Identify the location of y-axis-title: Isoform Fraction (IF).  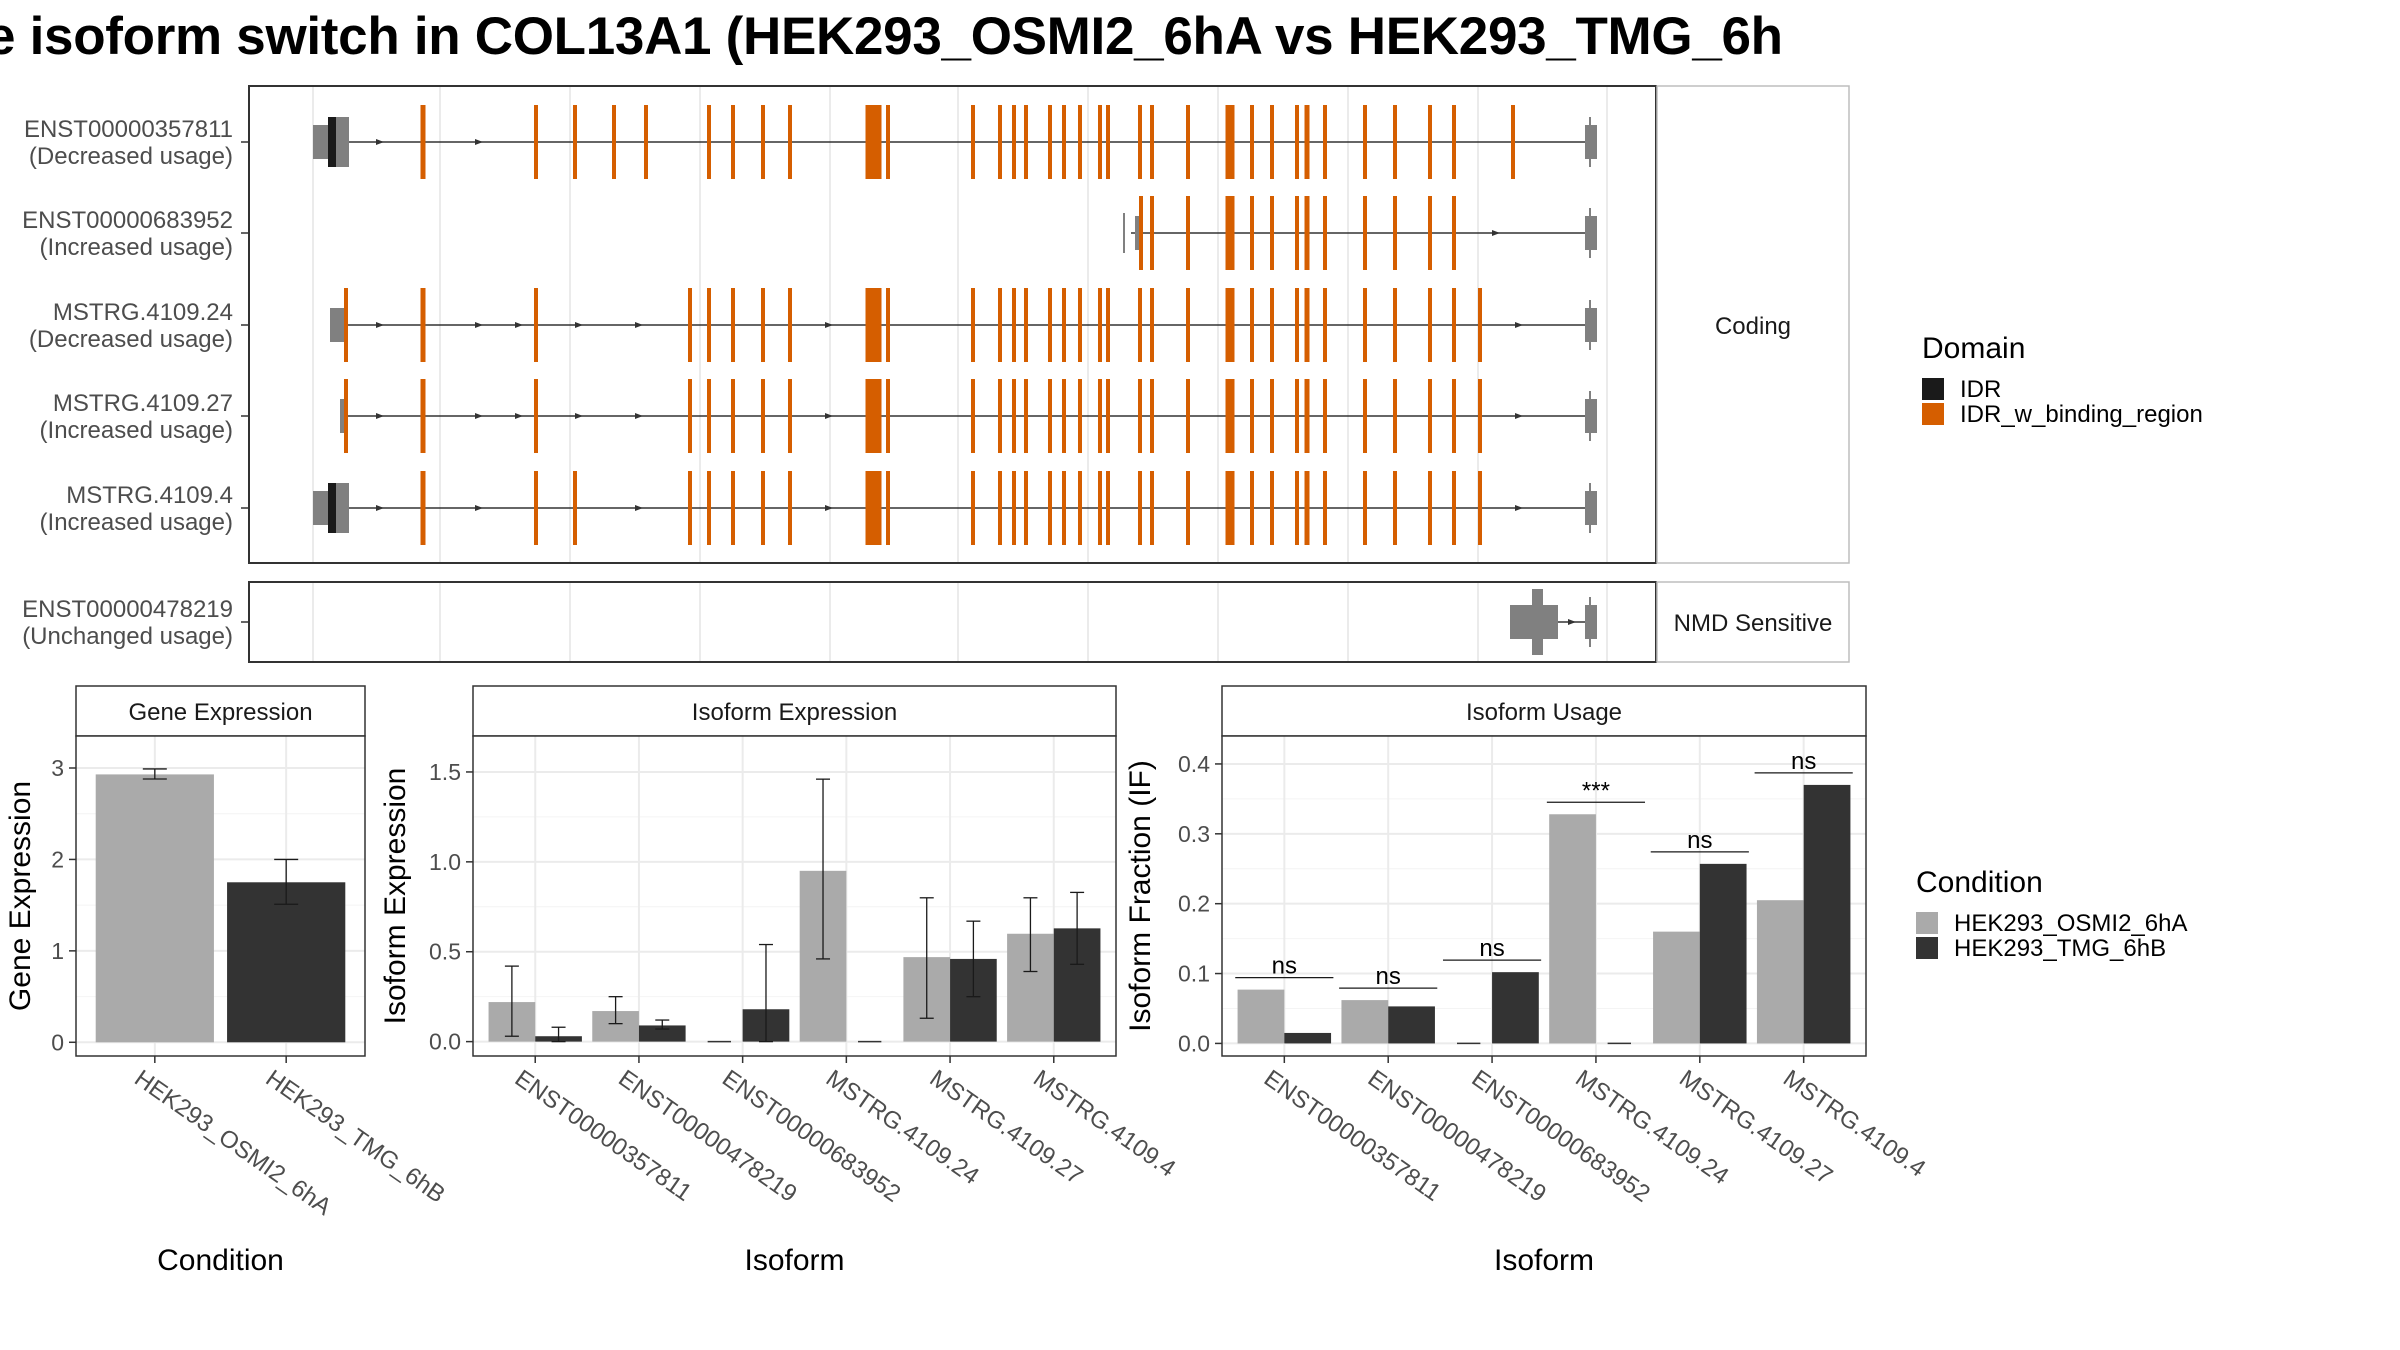
(1140, 896).